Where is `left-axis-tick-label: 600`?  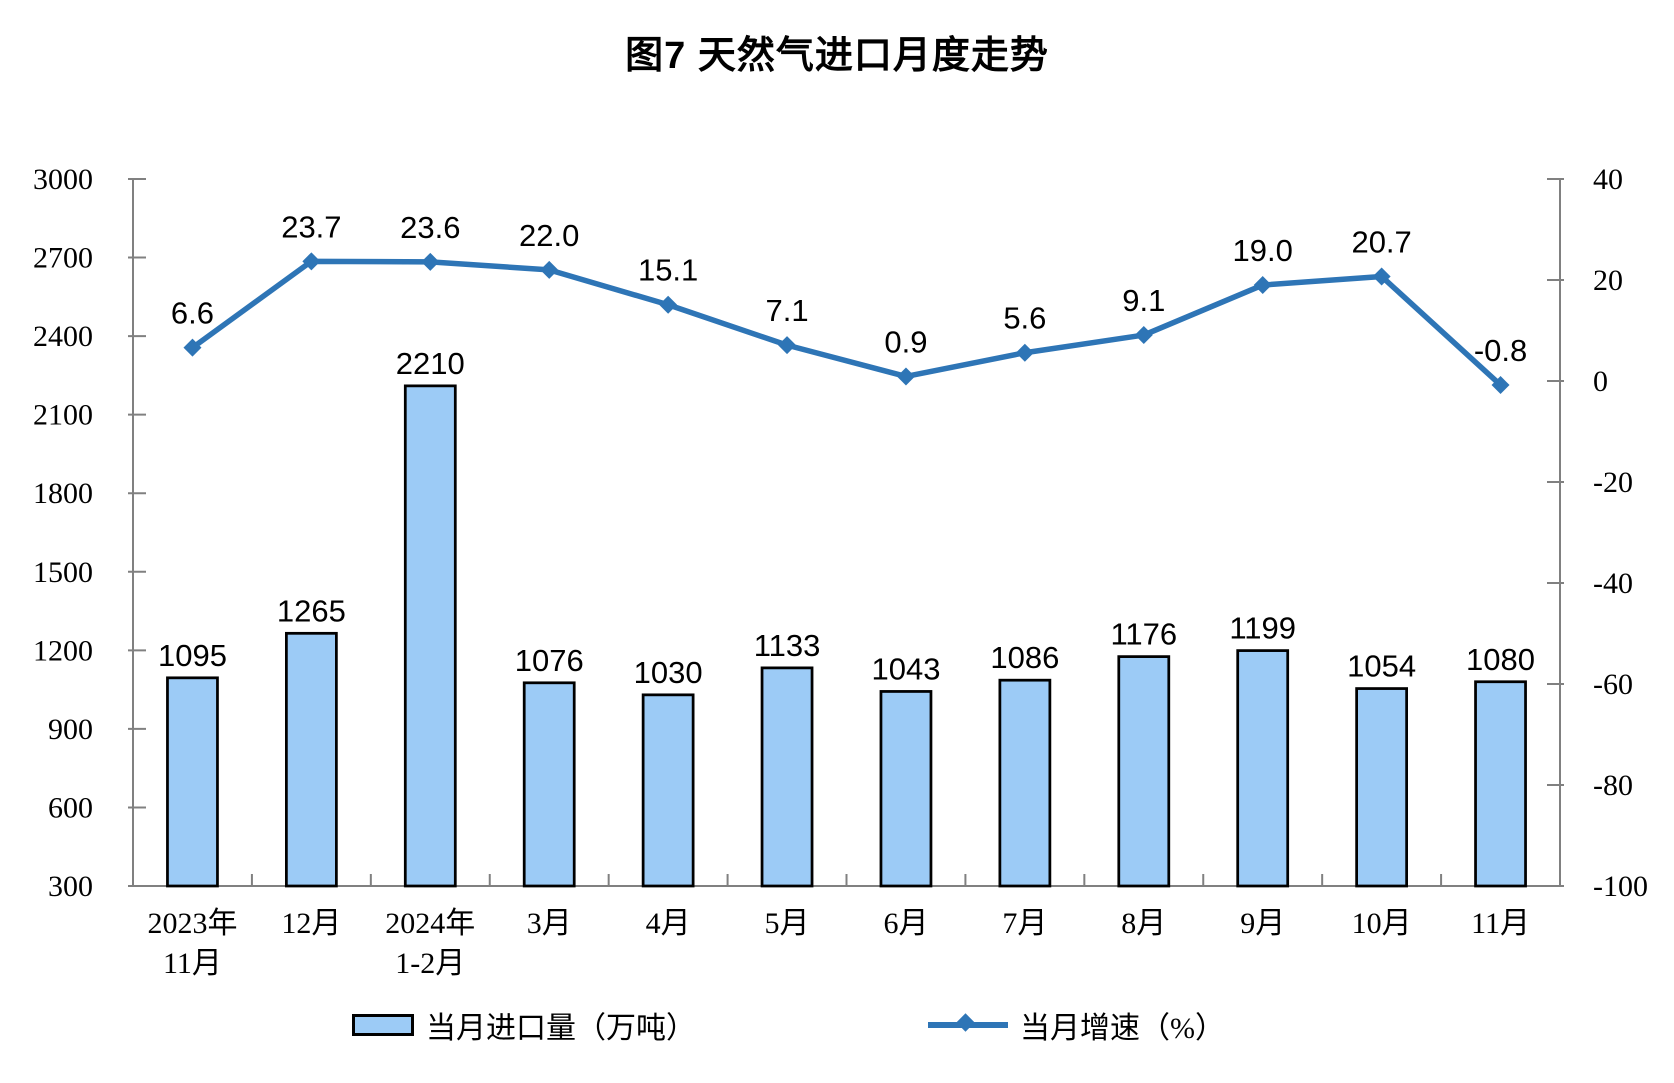
left-axis-tick-label: 600 is located at coordinates (70, 807).